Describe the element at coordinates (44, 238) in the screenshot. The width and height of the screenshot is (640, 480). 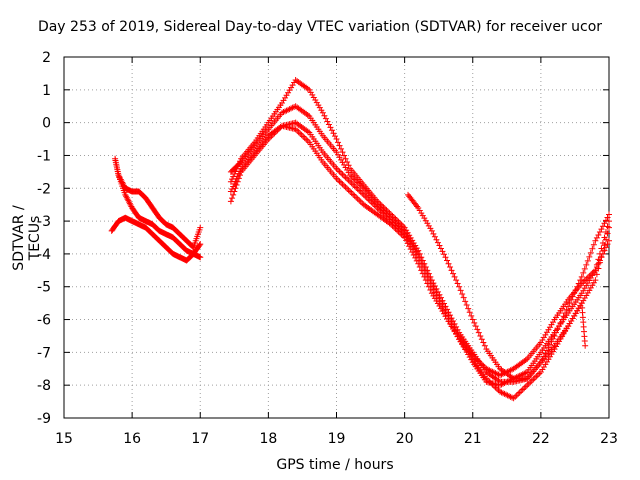
I see `y-tick-labels: -9 -8 -7 -6 -5 -4 -3 -2 -1 0 1 2` at that location.